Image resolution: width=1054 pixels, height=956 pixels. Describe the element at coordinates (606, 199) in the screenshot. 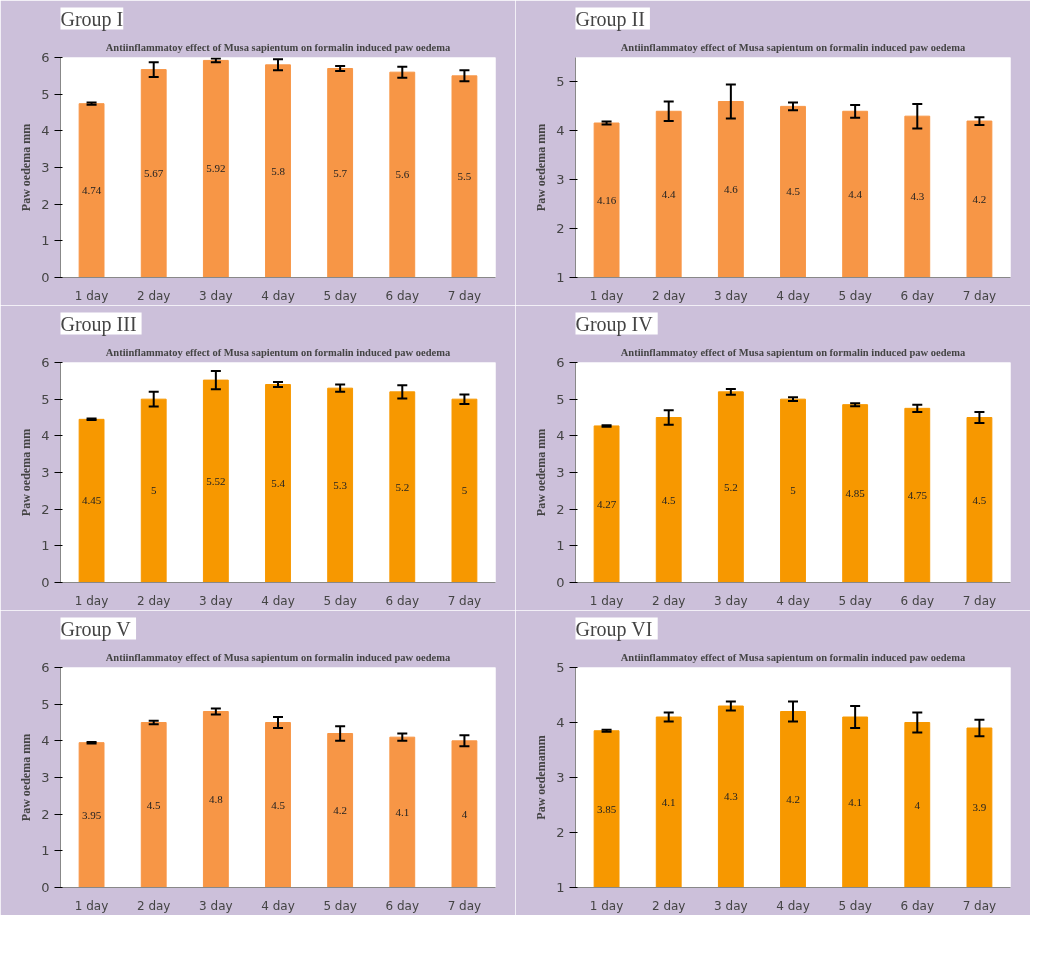

I see `data-label: 4.16` at that location.